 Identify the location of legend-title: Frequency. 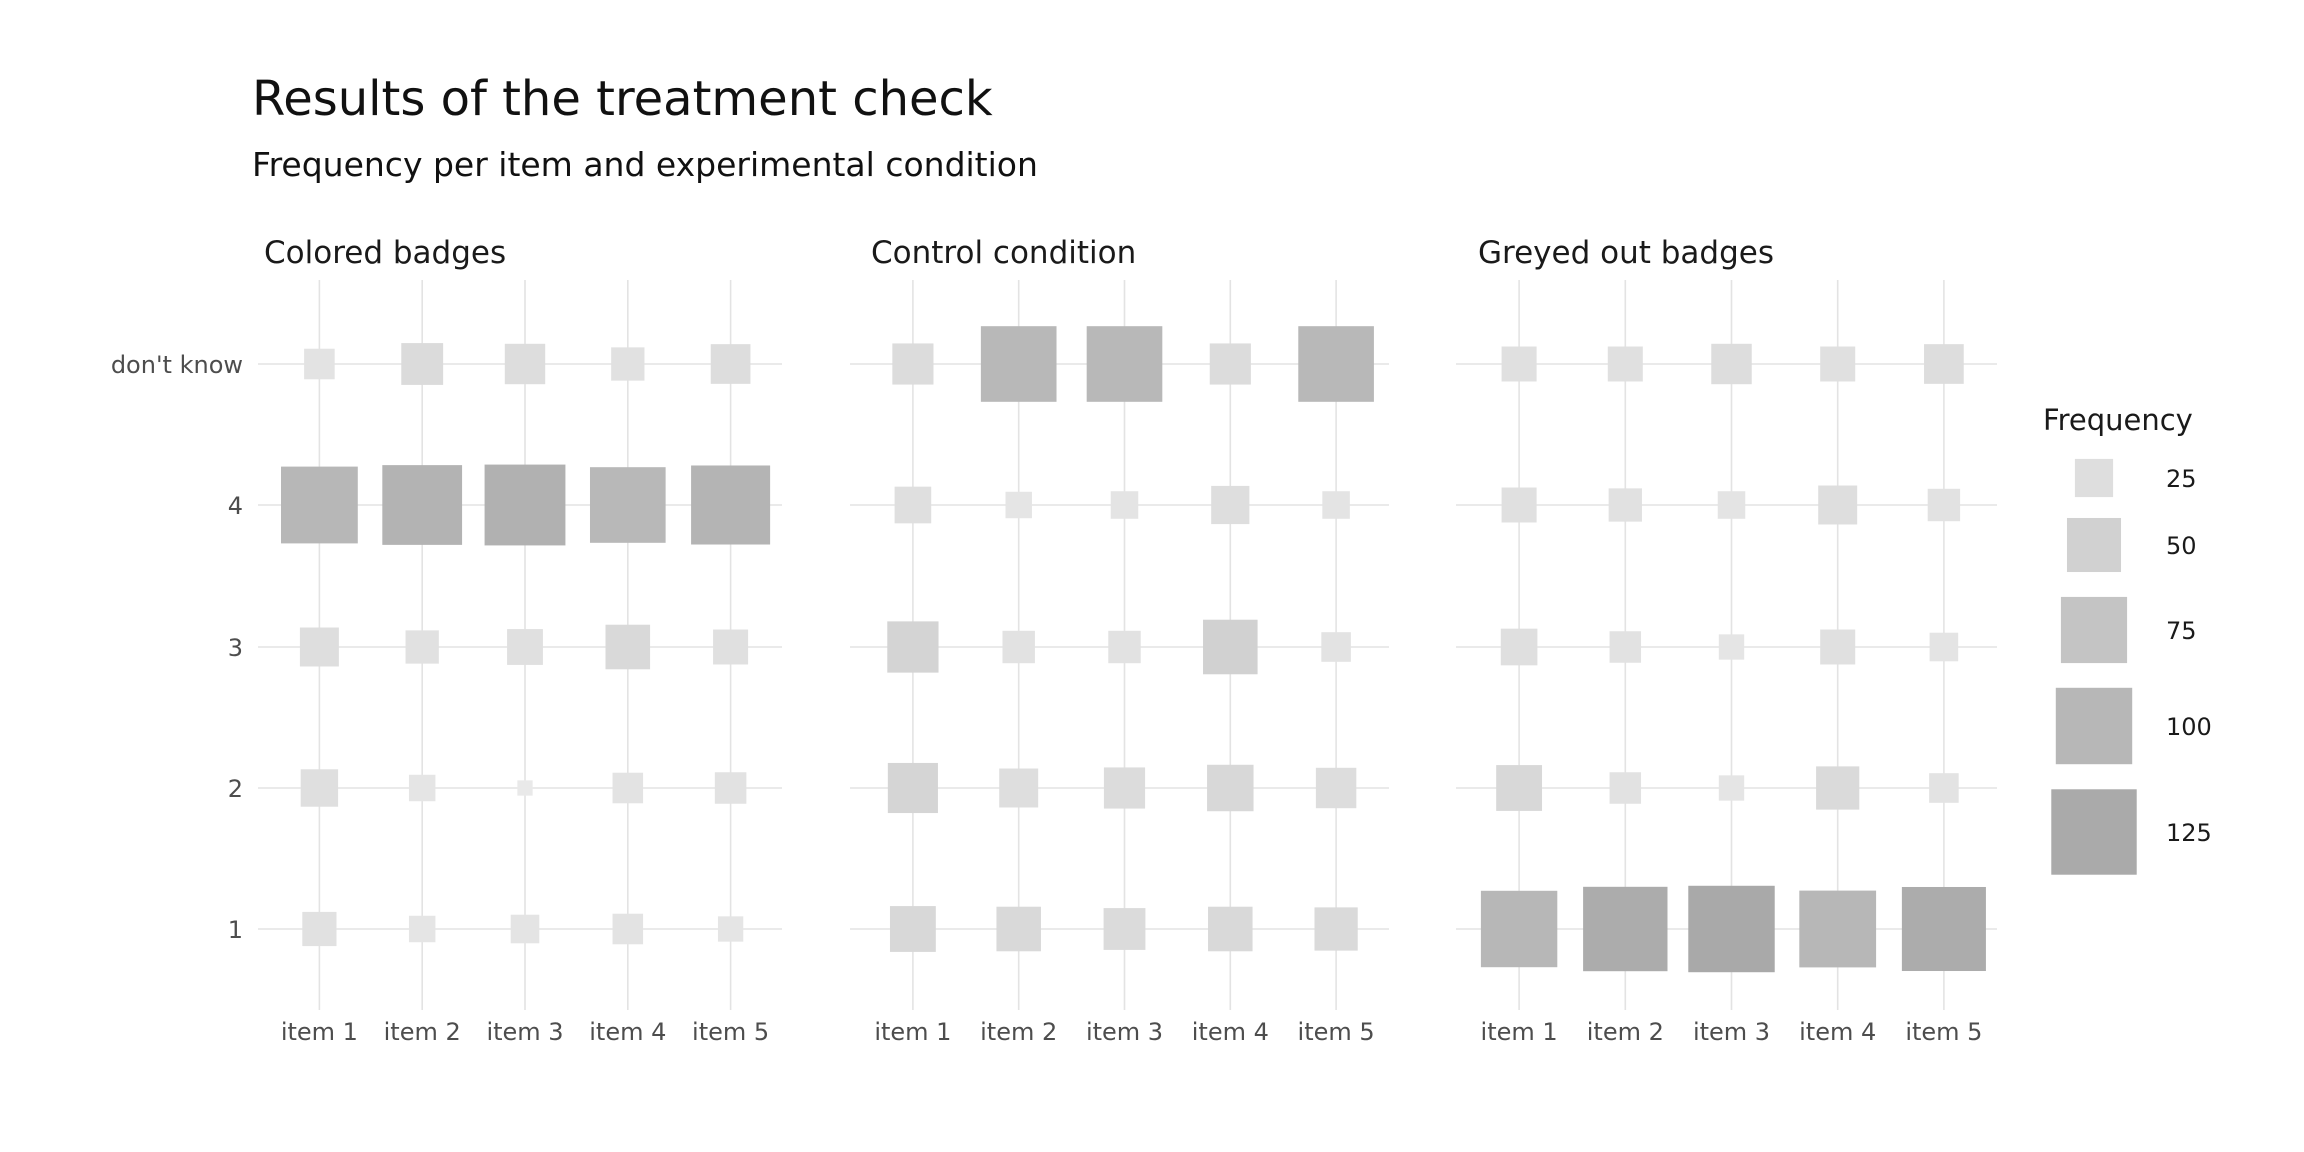
(2118, 420).